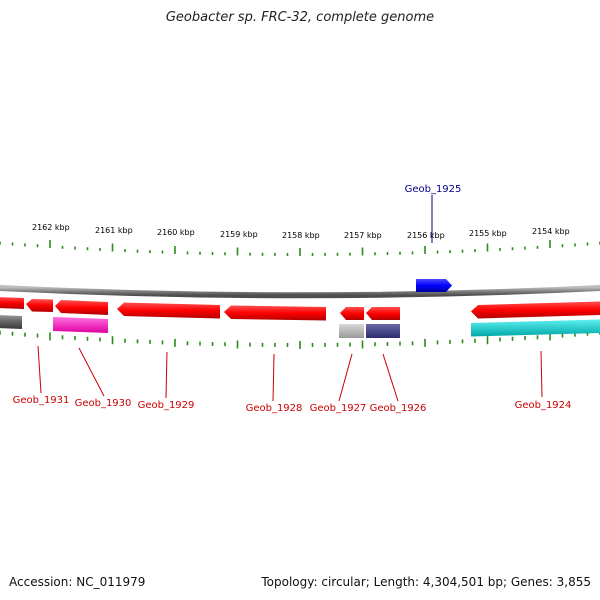 The height and width of the screenshot is (600, 600). Describe the element at coordinates (301, 235) in the screenshot. I see `tick-label: 2158 kbp` at that location.